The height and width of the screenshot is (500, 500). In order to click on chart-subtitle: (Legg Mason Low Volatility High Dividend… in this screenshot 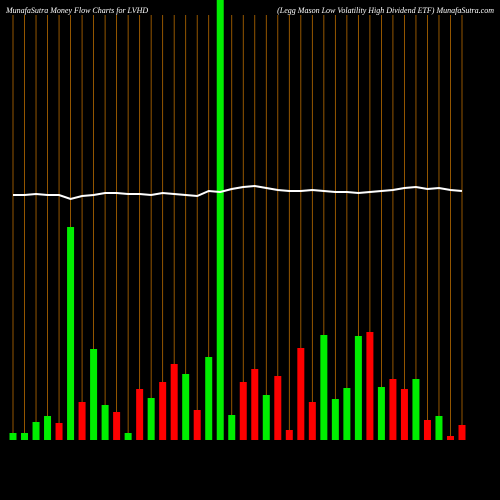, I will do `click(385, 10)`.